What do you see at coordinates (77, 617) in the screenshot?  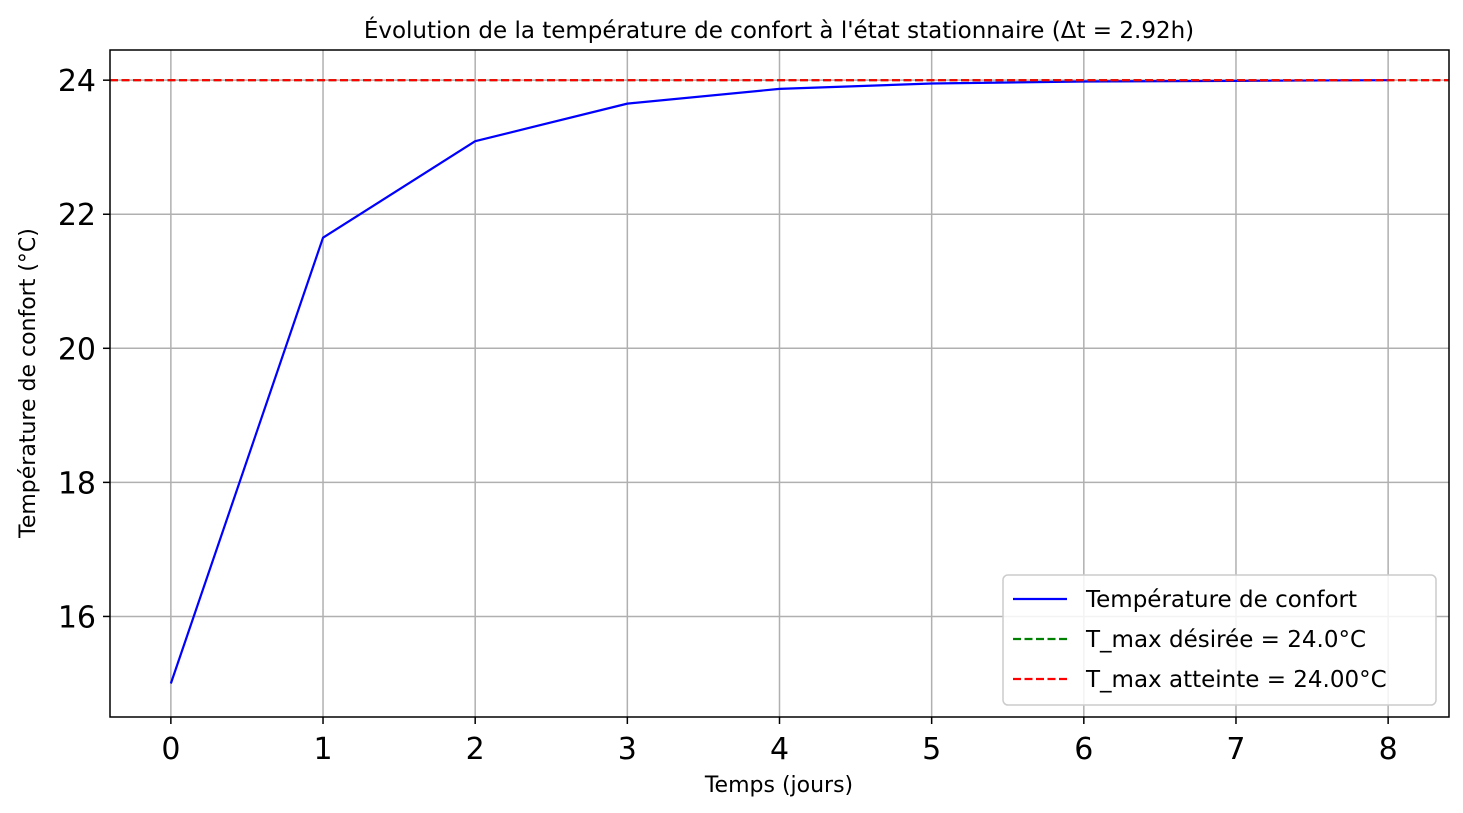 I see `y-tick-label: 16` at bounding box center [77, 617].